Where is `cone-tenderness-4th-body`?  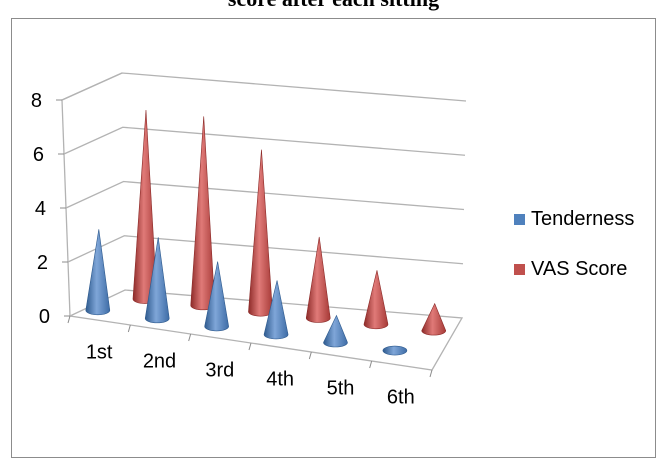 cone-tenderness-4th-body is located at coordinates (276, 310).